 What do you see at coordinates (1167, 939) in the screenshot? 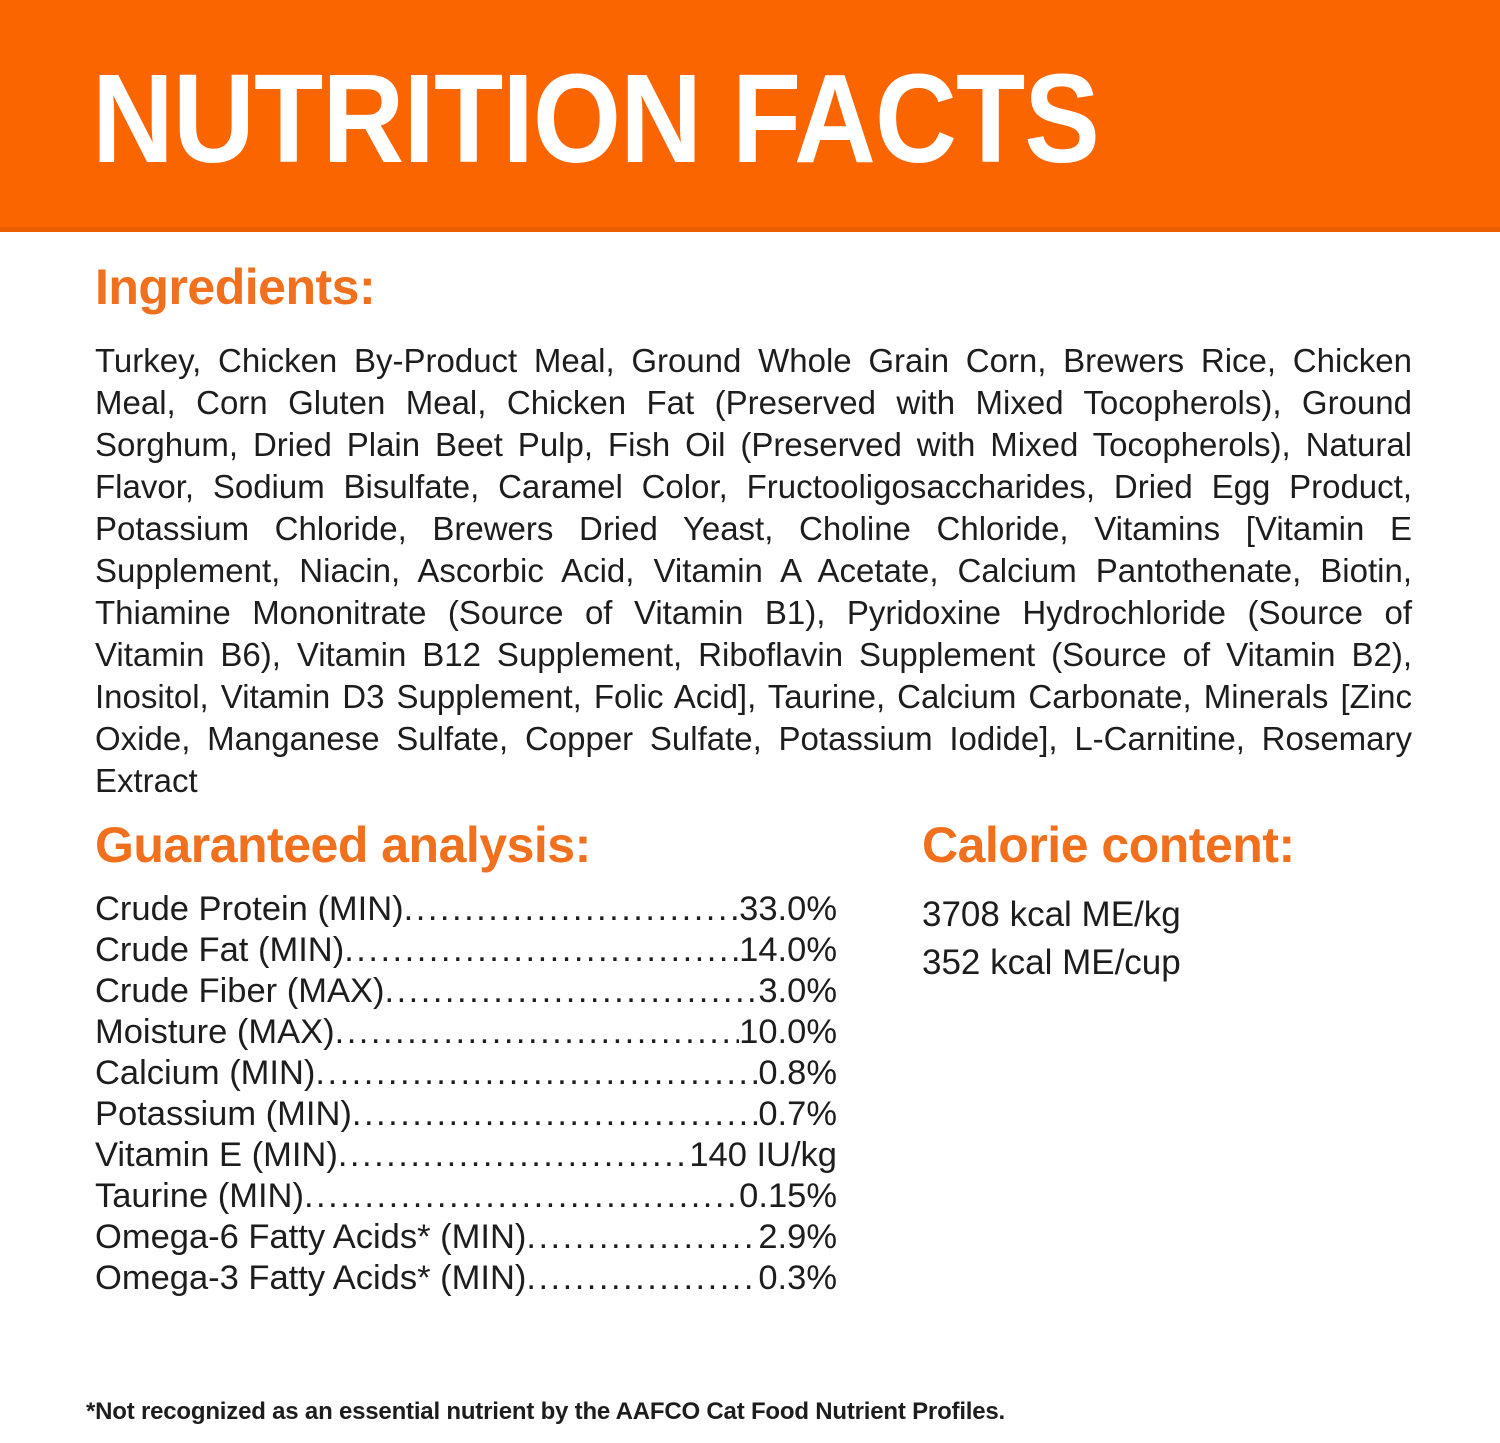
I see `calorie-content-lines: 3708 kcal ME/kg 352 kcal ME/cup` at bounding box center [1167, 939].